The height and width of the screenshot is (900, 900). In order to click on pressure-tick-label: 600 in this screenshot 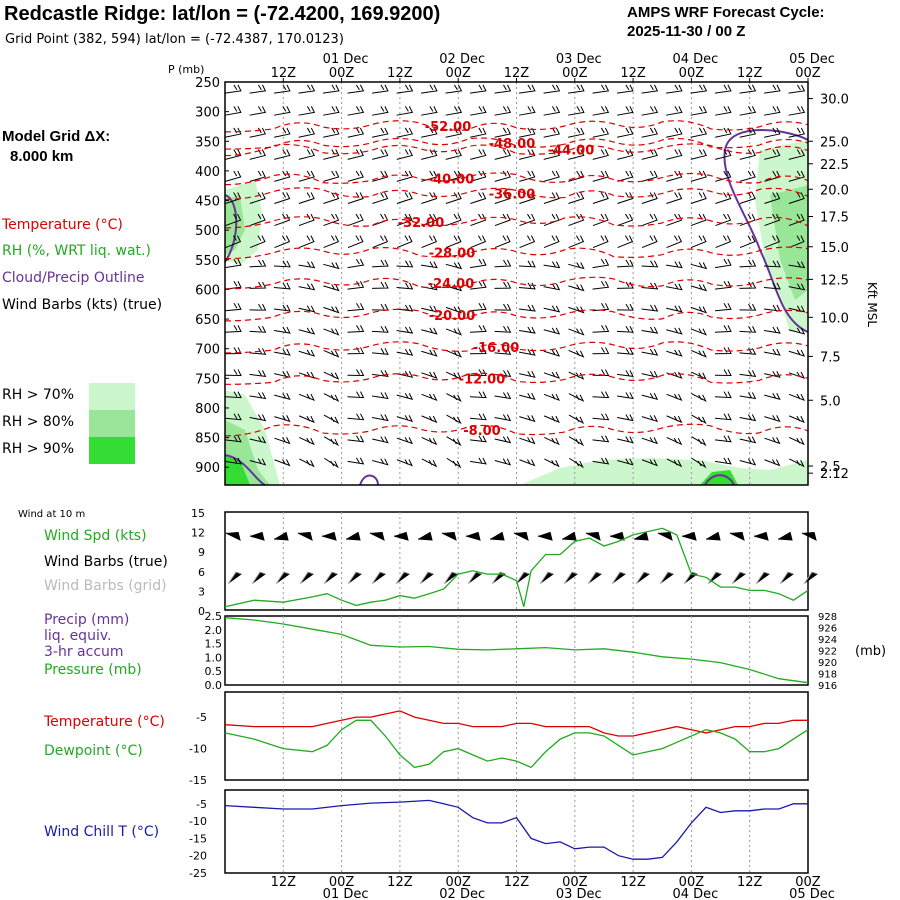, I will do `click(207, 290)`.